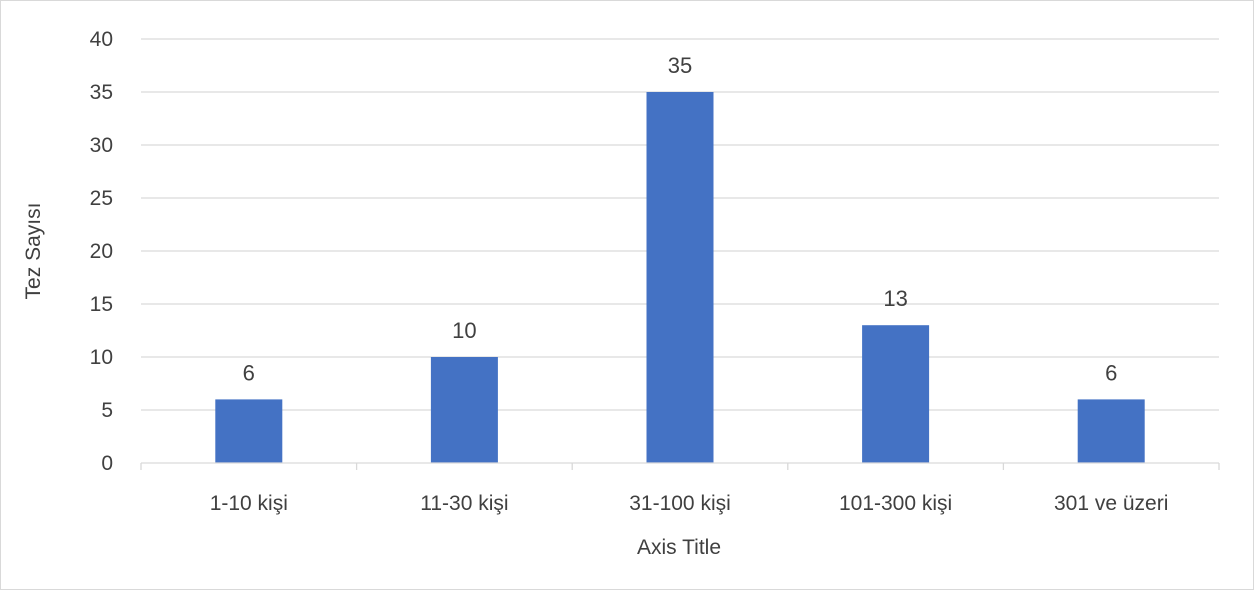  I want to click on y-tick-label: 40, so click(101, 39).